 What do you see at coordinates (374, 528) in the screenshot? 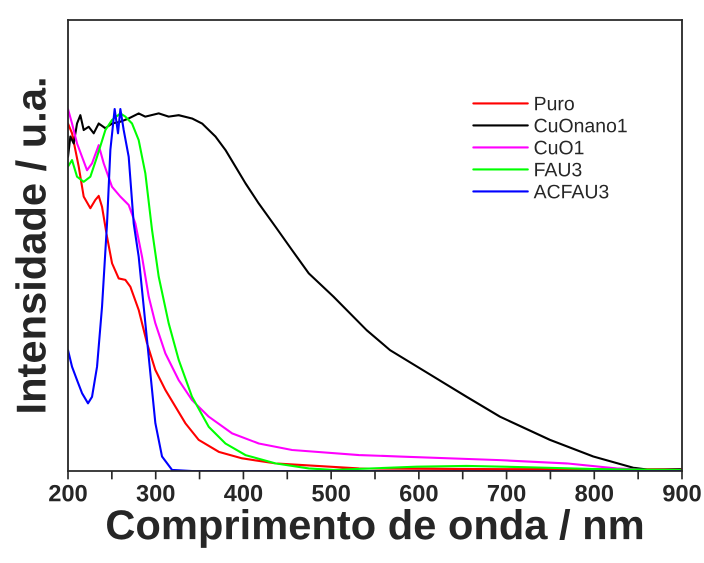
I see `x-axis-title: Comprimento de onda / nm` at bounding box center [374, 528].